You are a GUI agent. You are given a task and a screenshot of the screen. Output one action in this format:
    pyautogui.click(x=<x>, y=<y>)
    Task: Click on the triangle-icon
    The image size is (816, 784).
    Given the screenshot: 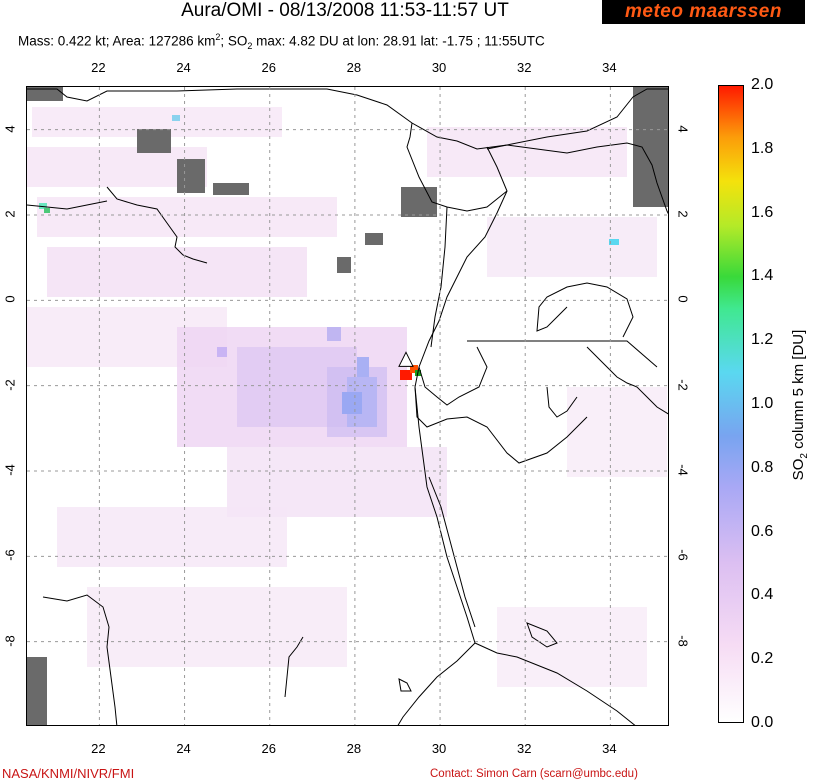 What is the action you would take?
    pyautogui.click(x=406, y=359)
    